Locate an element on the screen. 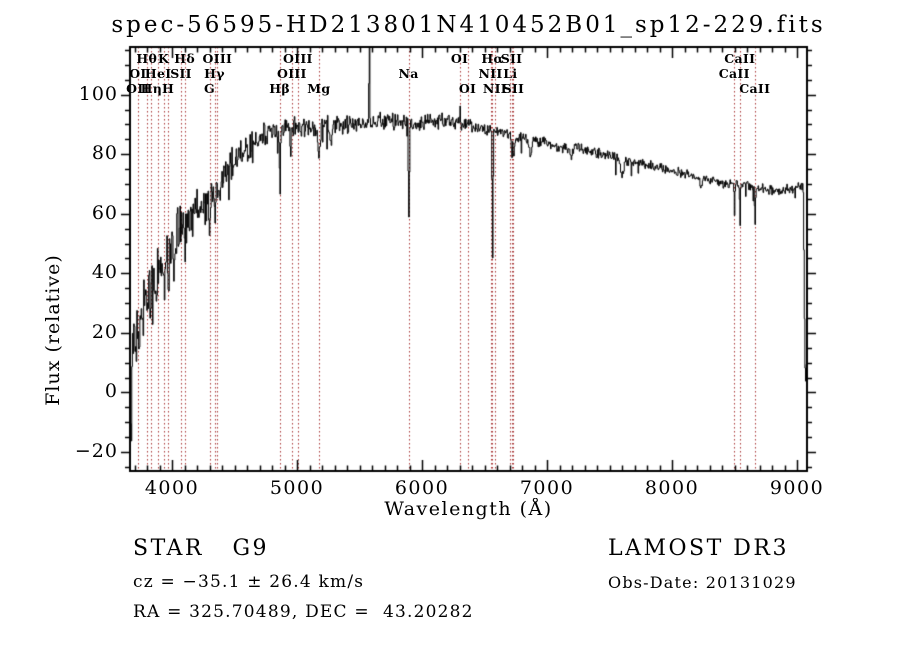  x-tick-label: 6000 is located at coordinates (422, 488).